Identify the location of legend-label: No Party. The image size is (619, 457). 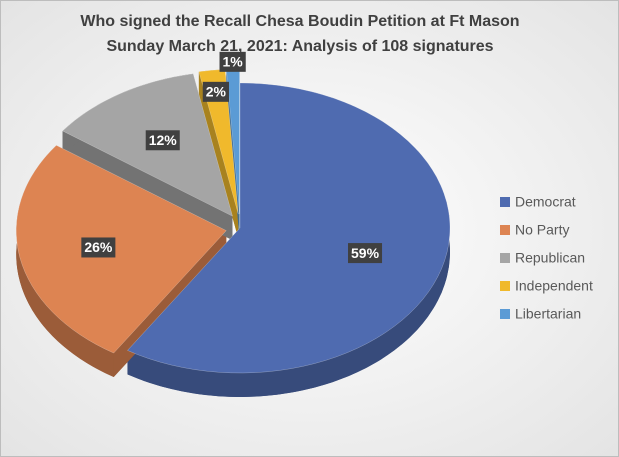
(542, 230).